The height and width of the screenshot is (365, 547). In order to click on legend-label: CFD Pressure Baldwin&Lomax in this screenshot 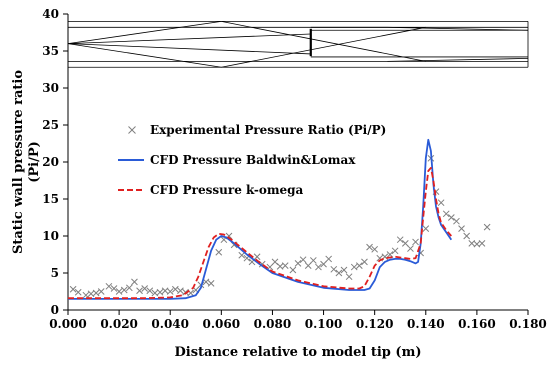, I will do `click(253, 160)`.